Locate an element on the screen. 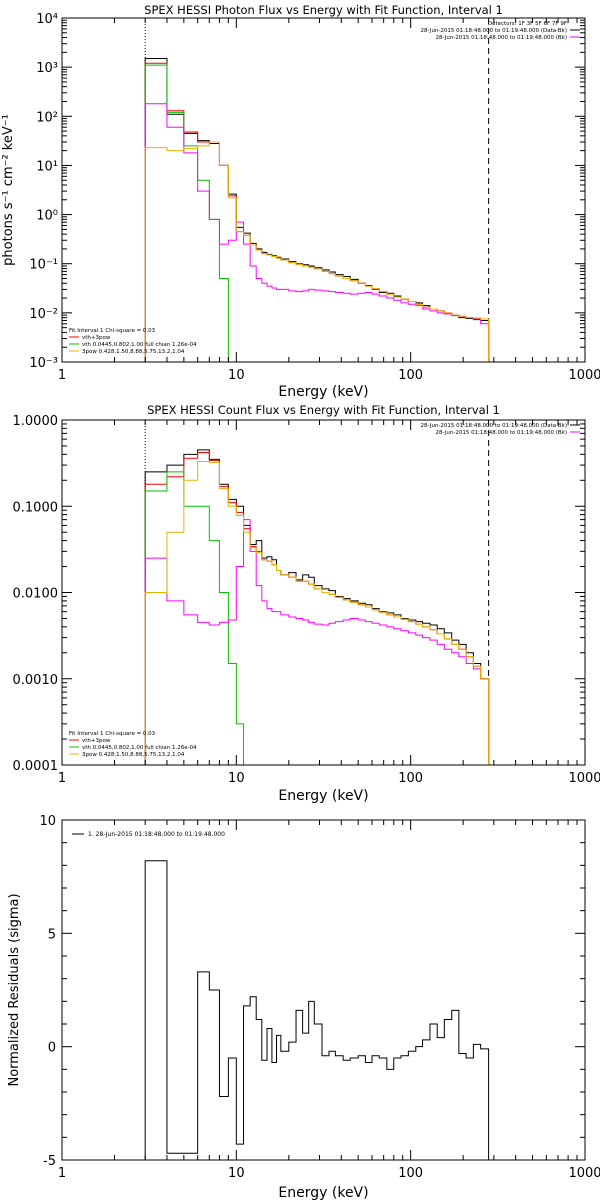 This screenshot has height=1200, width=600. y-tick-label: -5 is located at coordinates (49, 1161).